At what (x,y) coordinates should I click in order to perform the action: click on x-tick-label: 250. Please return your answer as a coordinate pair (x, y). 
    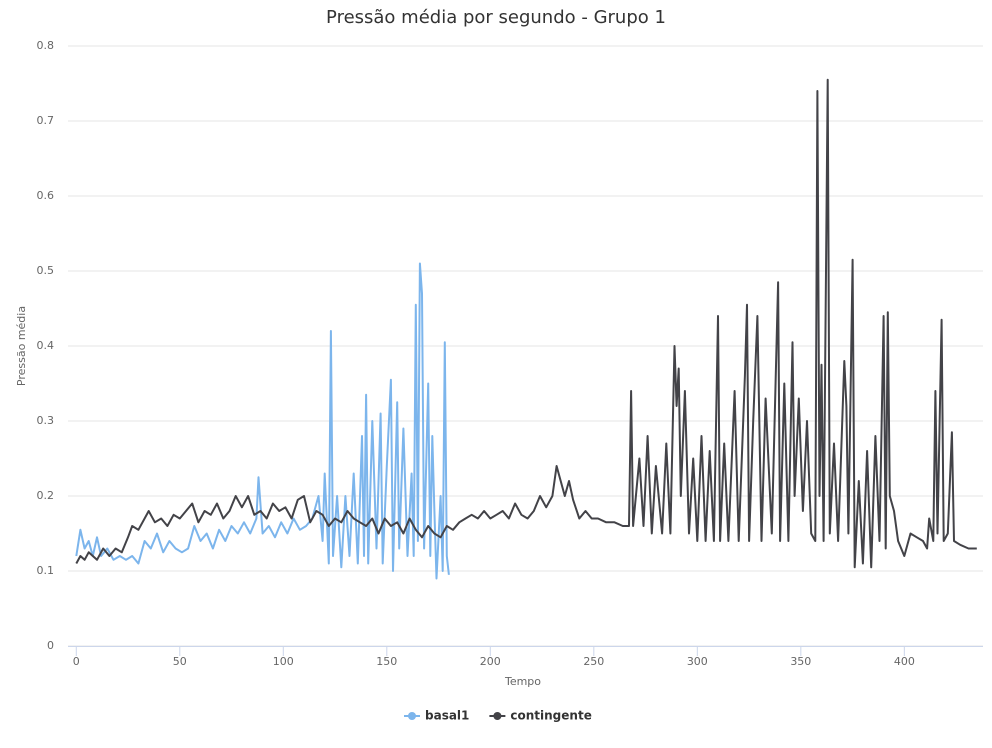
    Looking at the image, I should click on (593, 661).